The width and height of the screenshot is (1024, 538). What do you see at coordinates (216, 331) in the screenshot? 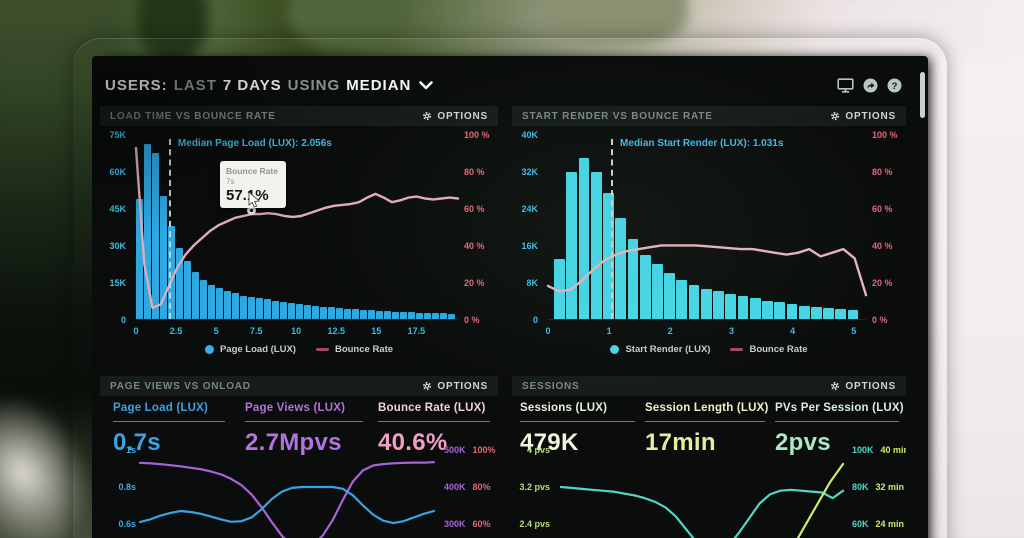
I see `x-axis-tick-label: 5` at bounding box center [216, 331].